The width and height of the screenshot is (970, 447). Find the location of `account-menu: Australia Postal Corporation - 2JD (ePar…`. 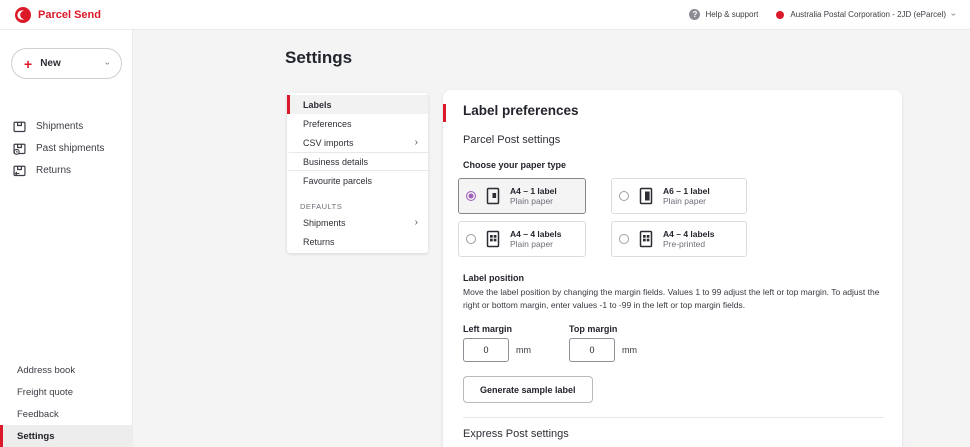

account-menu: Australia Postal Corporation - 2JD (ePar… is located at coordinates (867, 14).